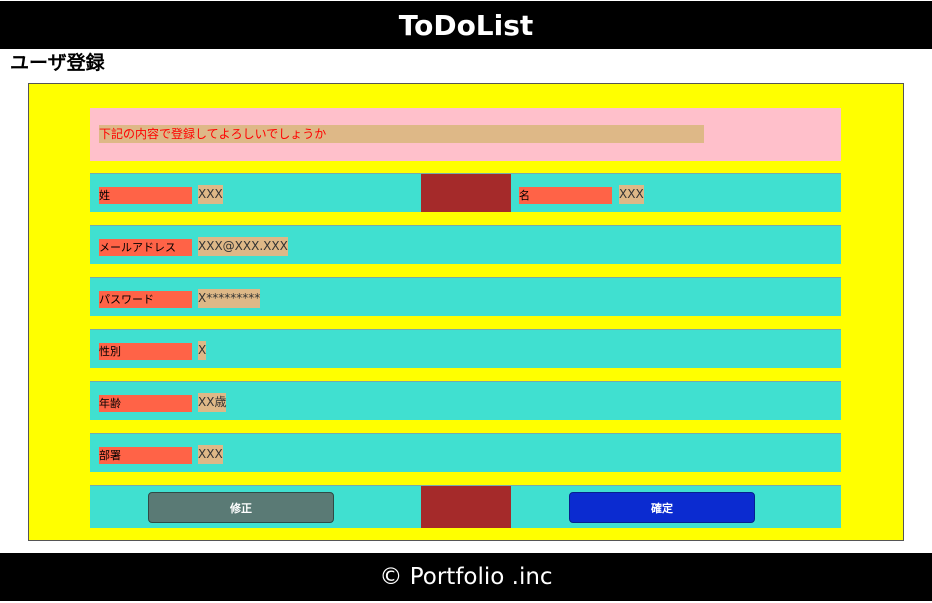 Image resolution: width=932 pixels, height=603 pixels. I want to click on app-footer: © Portfolio .inc, so click(466, 577).